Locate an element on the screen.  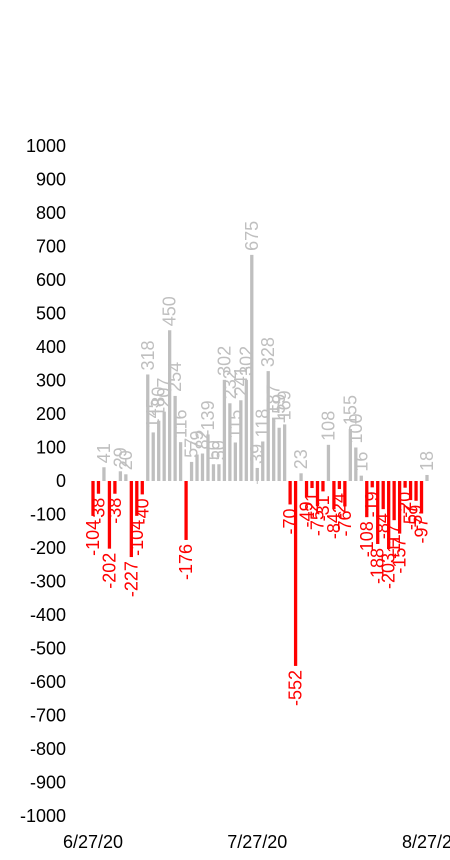
data-label: 79 is located at coordinates (197, 441).